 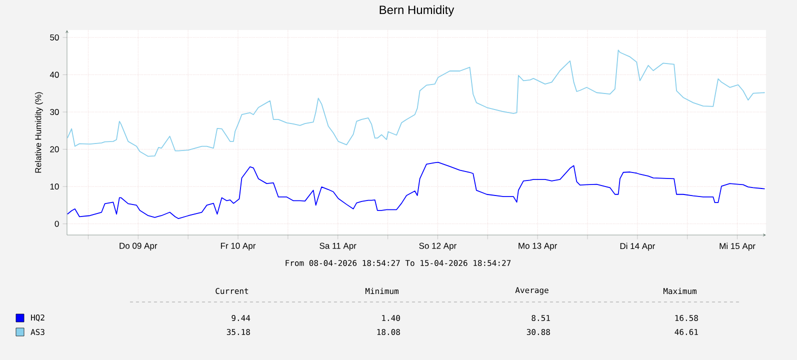 What do you see at coordinates (637, 246) in the screenshot?
I see `x-tick-label: Di 14 Apr` at bounding box center [637, 246].